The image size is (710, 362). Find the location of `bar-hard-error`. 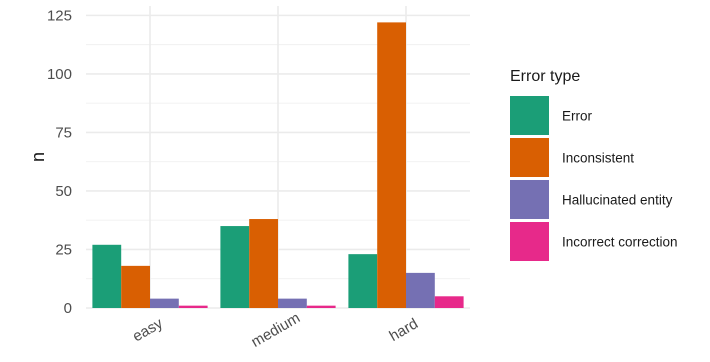

bar-hard-error is located at coordinates (363, 281).